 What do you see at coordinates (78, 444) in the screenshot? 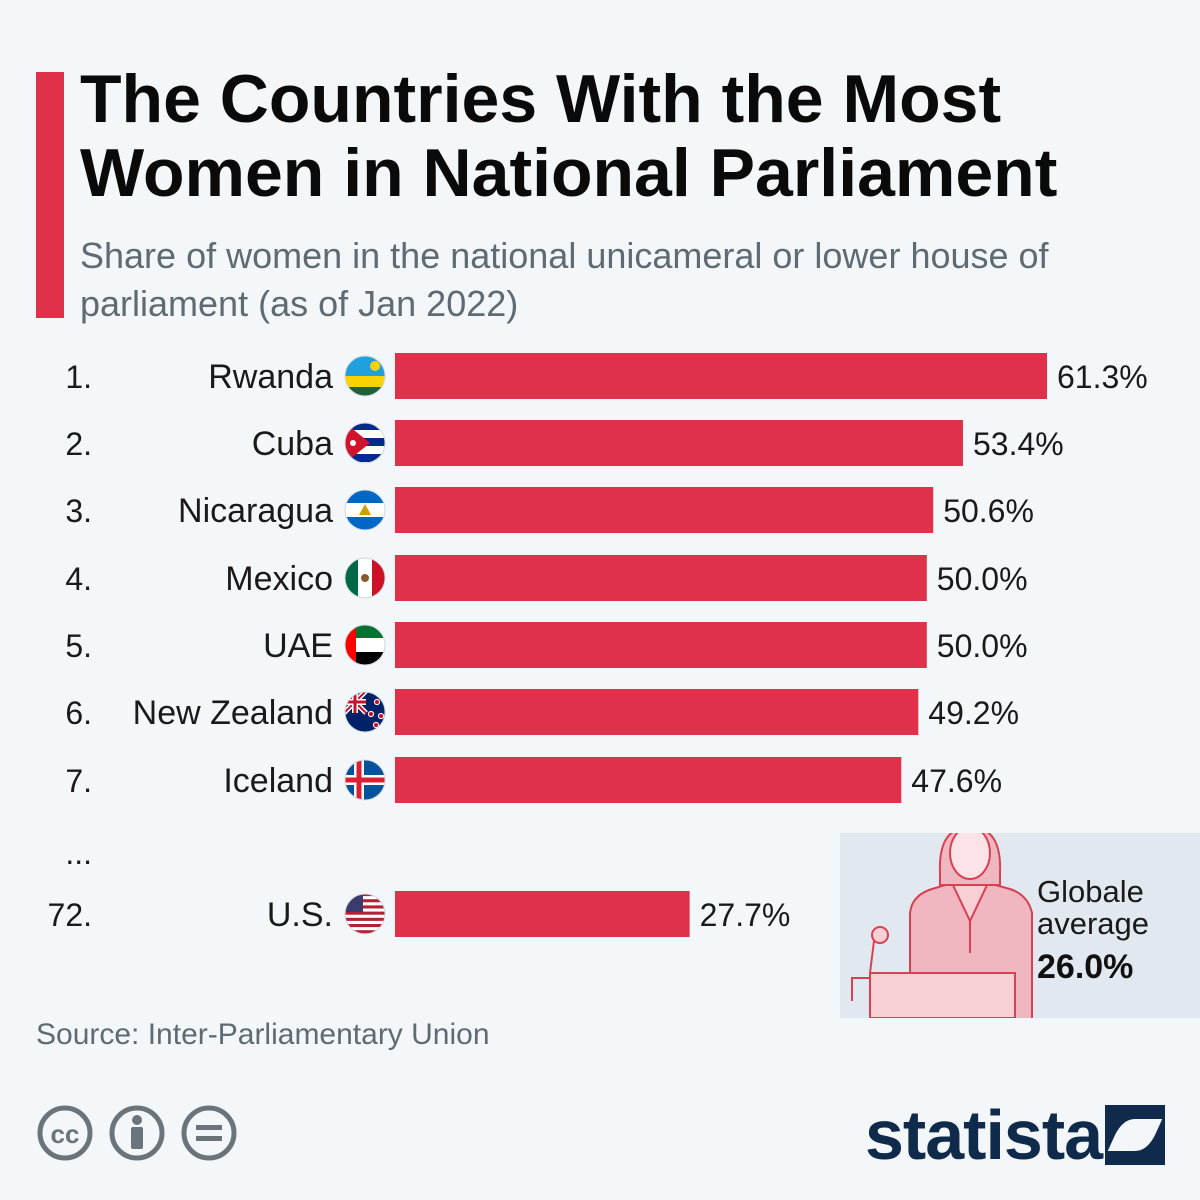
I see `rank-label: 2.` at bounding box center [78, 444].